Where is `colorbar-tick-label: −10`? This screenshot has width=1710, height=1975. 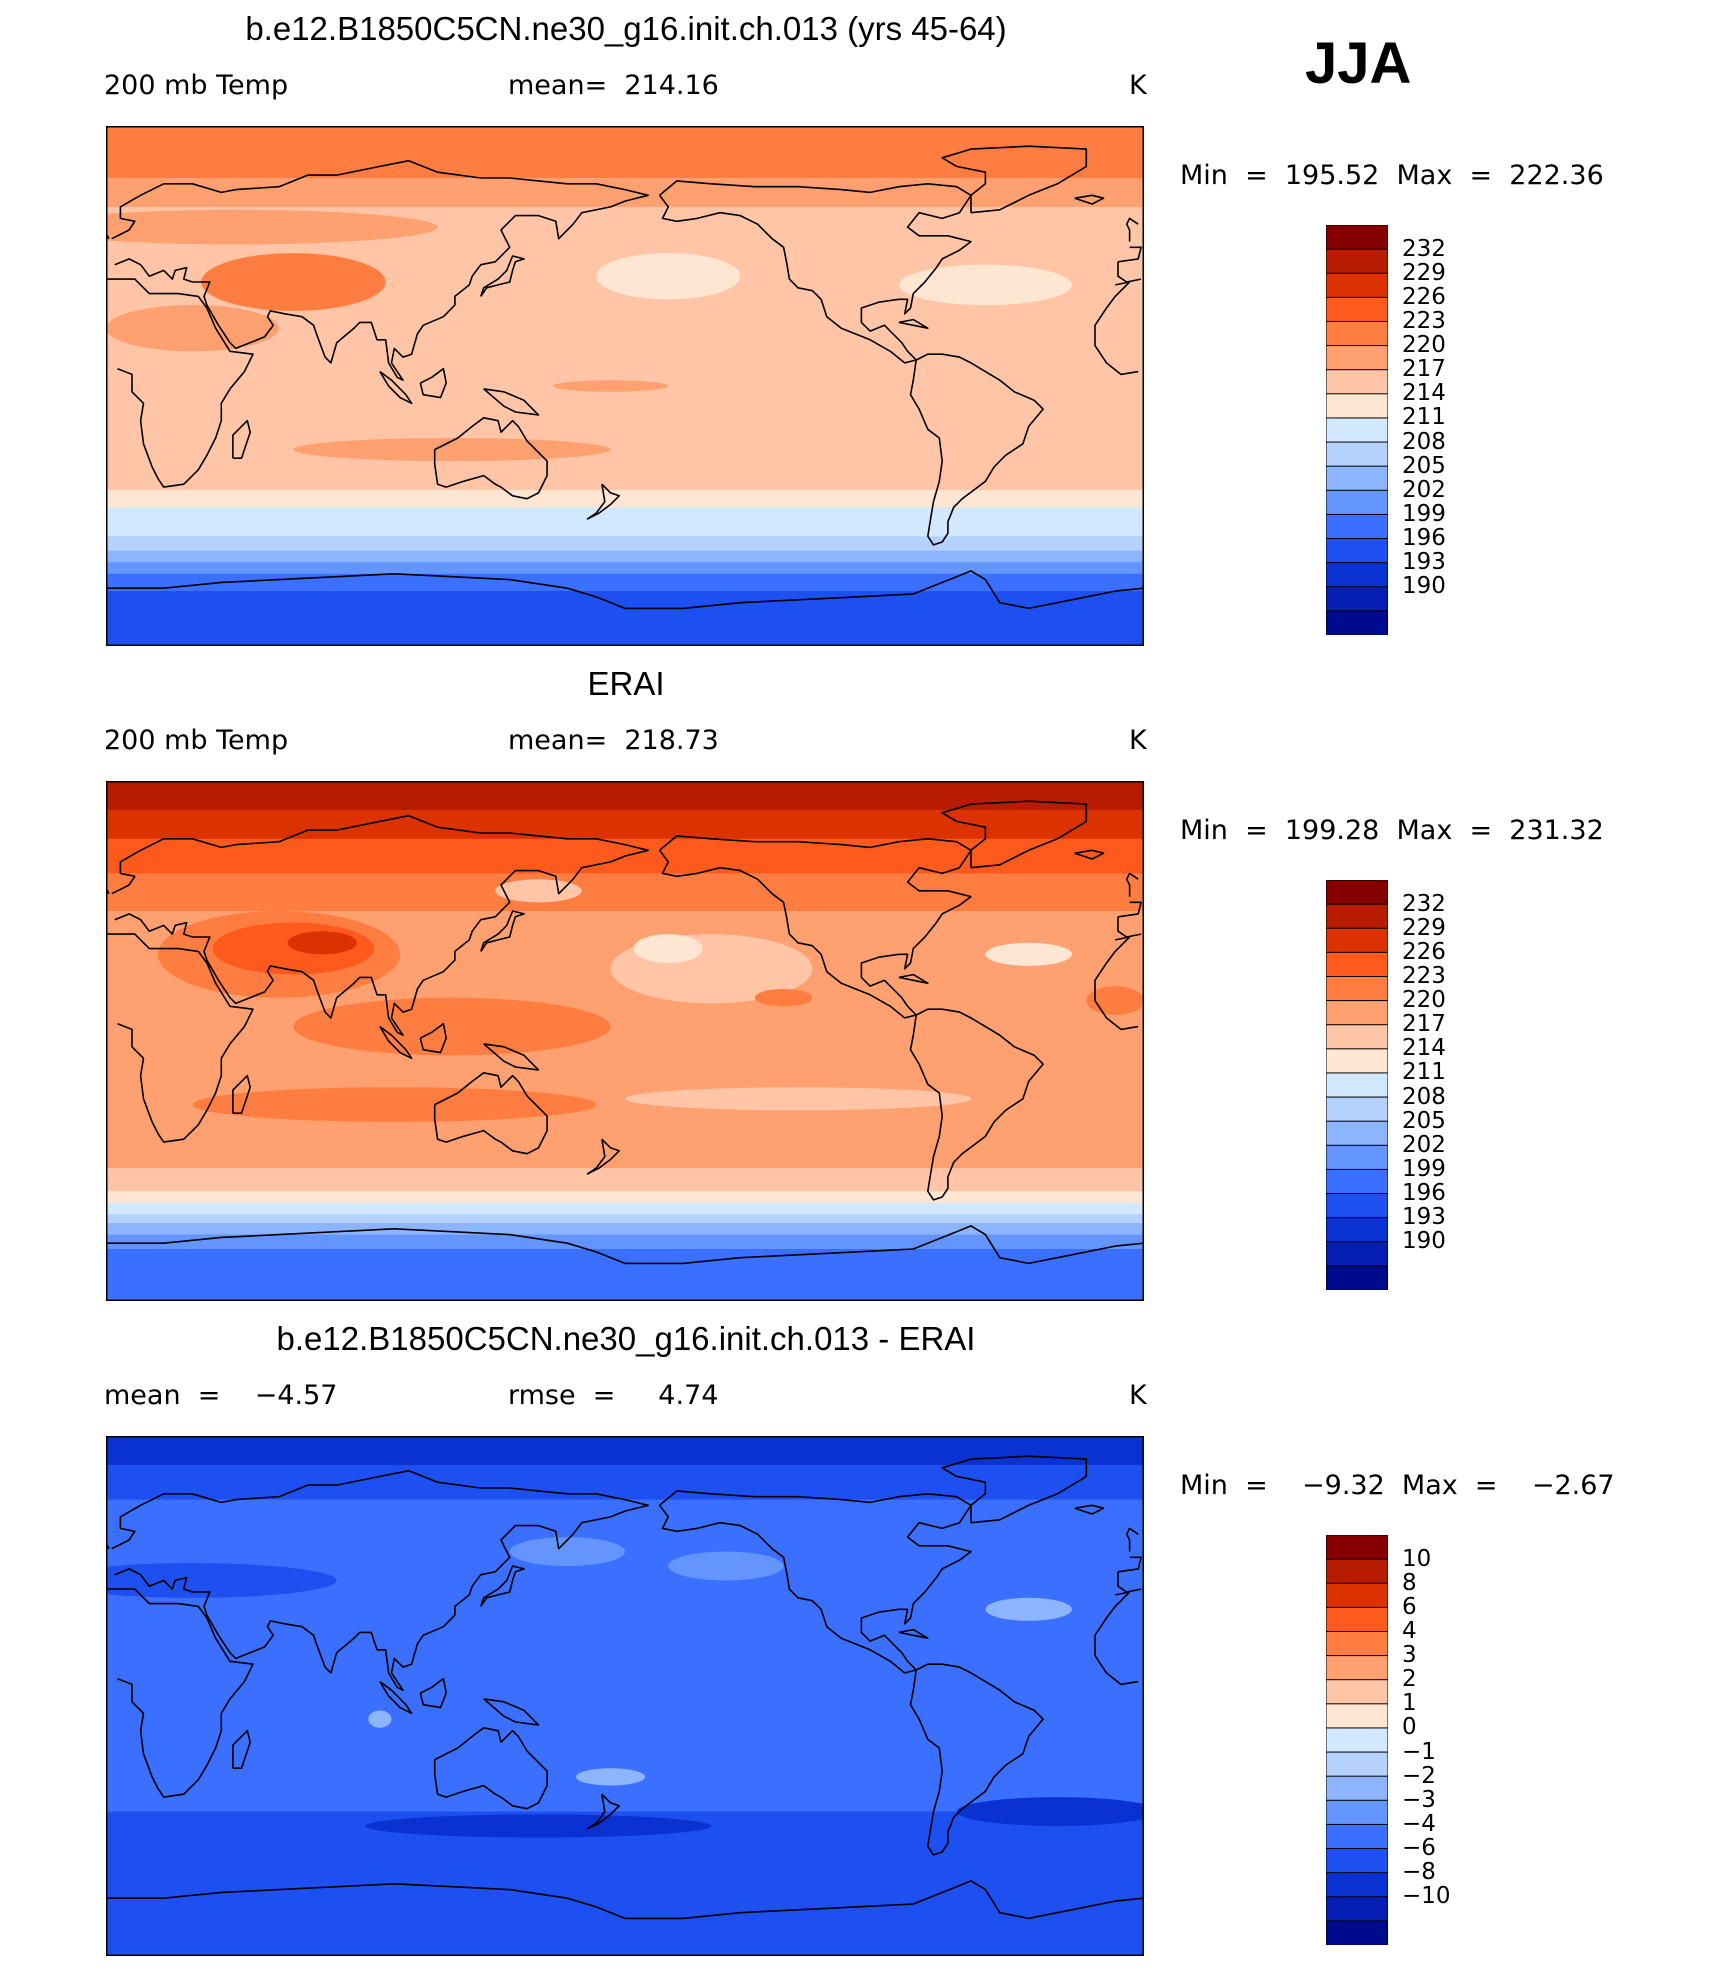
colorbar-tick-label: −10 is located at coordinates (1426, 1896).